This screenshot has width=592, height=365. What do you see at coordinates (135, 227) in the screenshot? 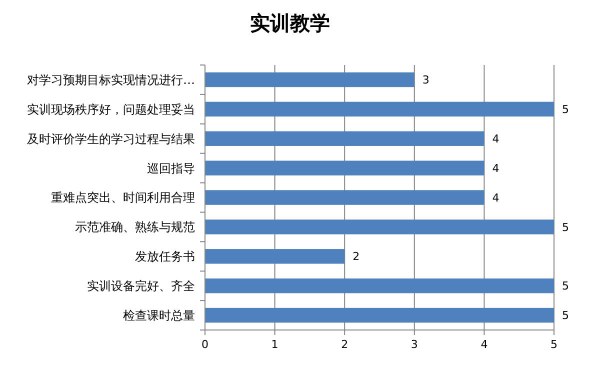
I see `y-tick-label: 示范准确、熟练与规范` at bounding box center [135, 227].